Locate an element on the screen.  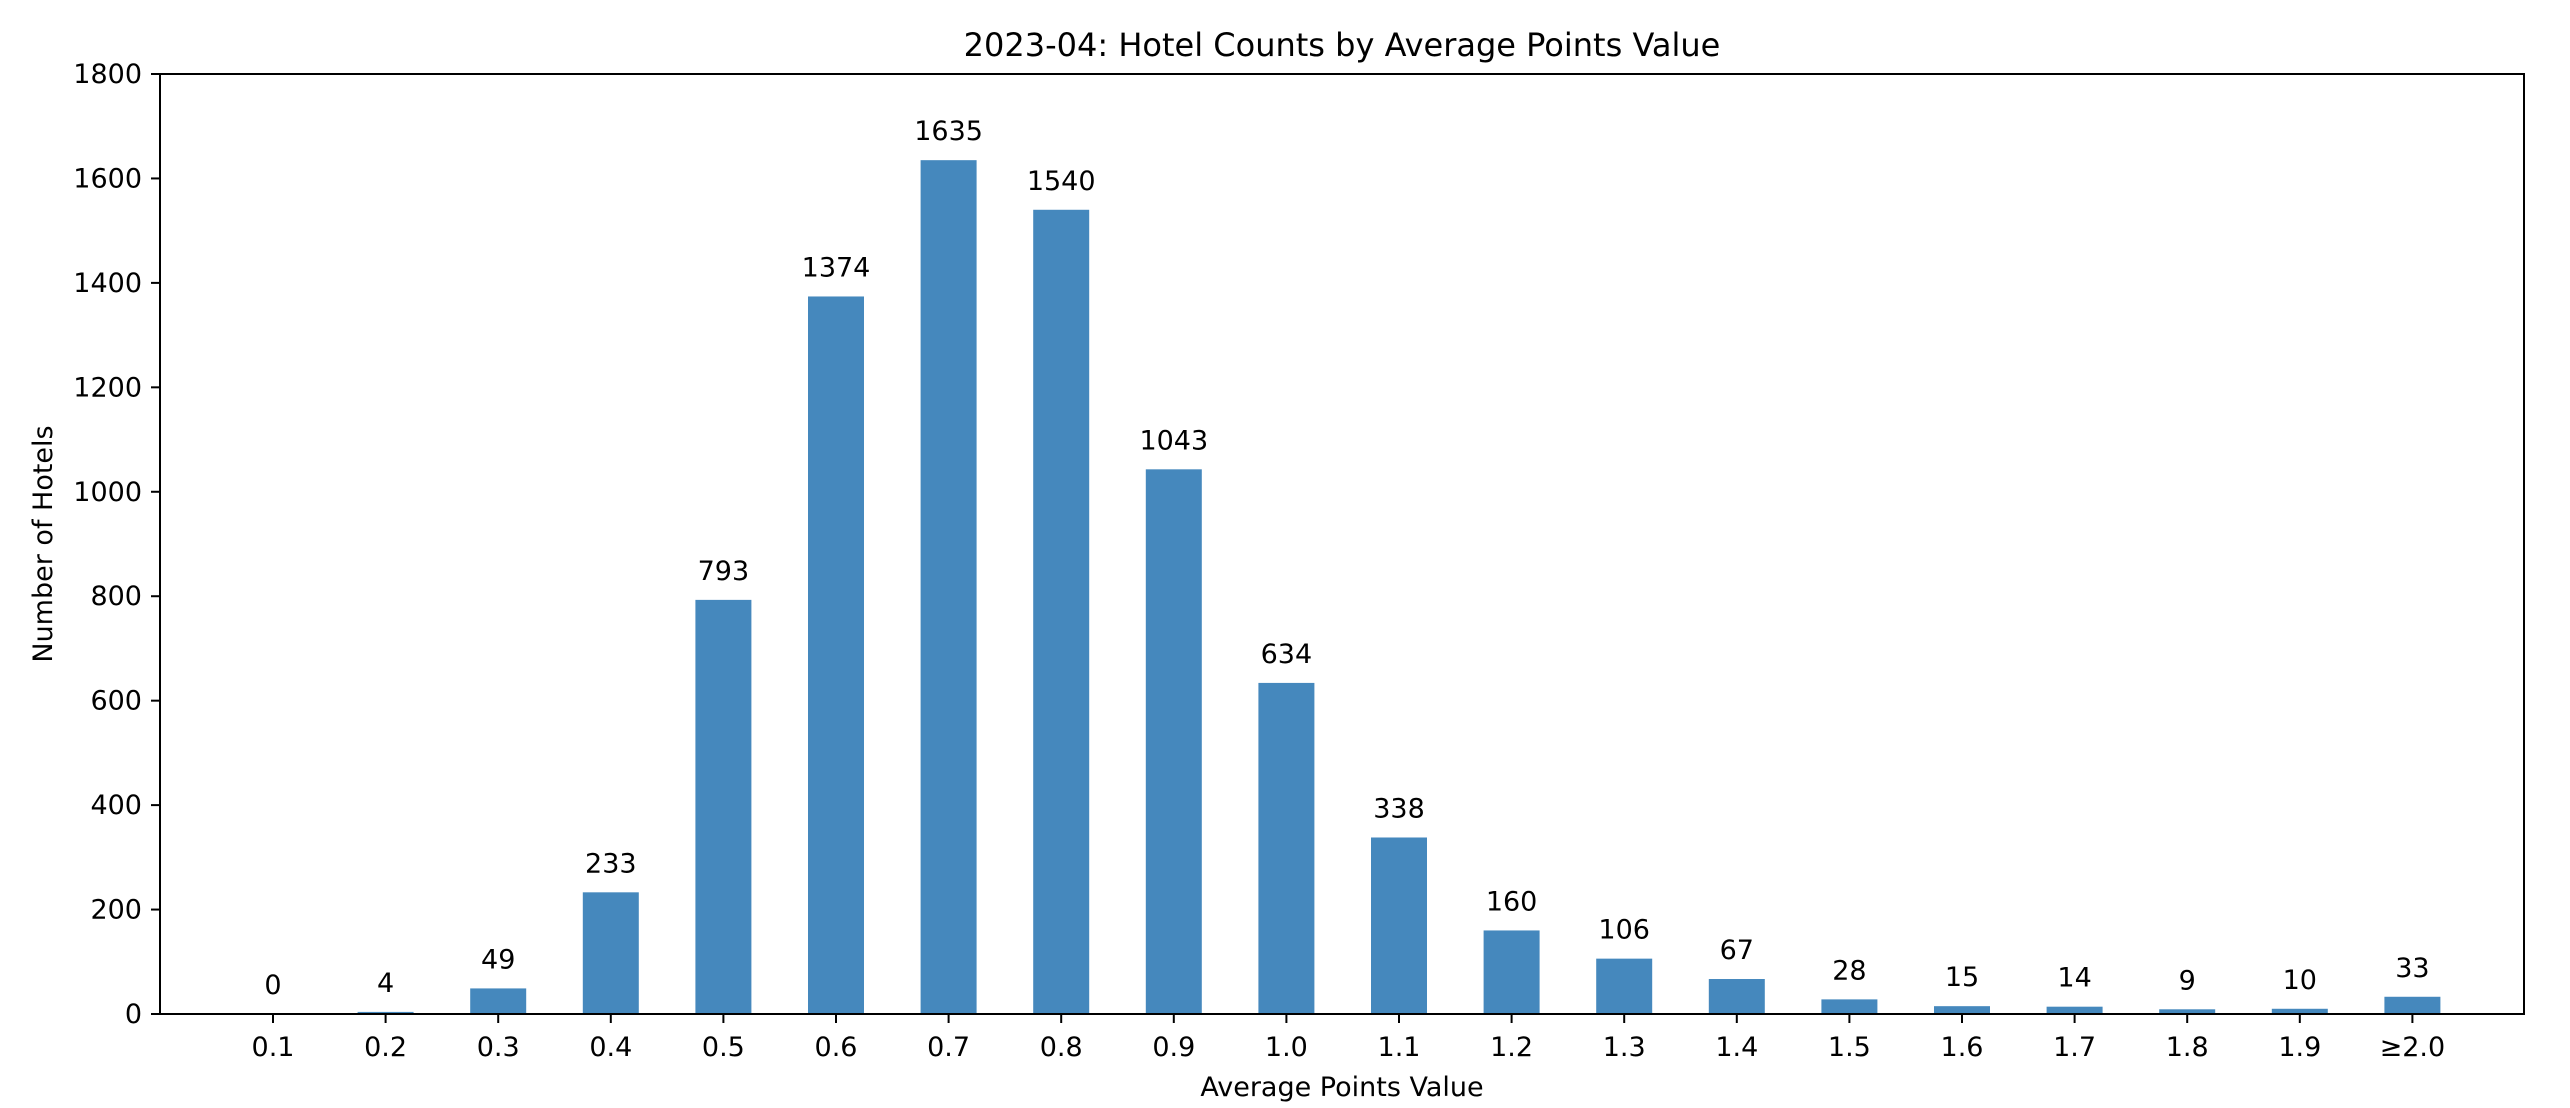
x-tick-label: 1.5 is located at coordinates (1849, 1047).